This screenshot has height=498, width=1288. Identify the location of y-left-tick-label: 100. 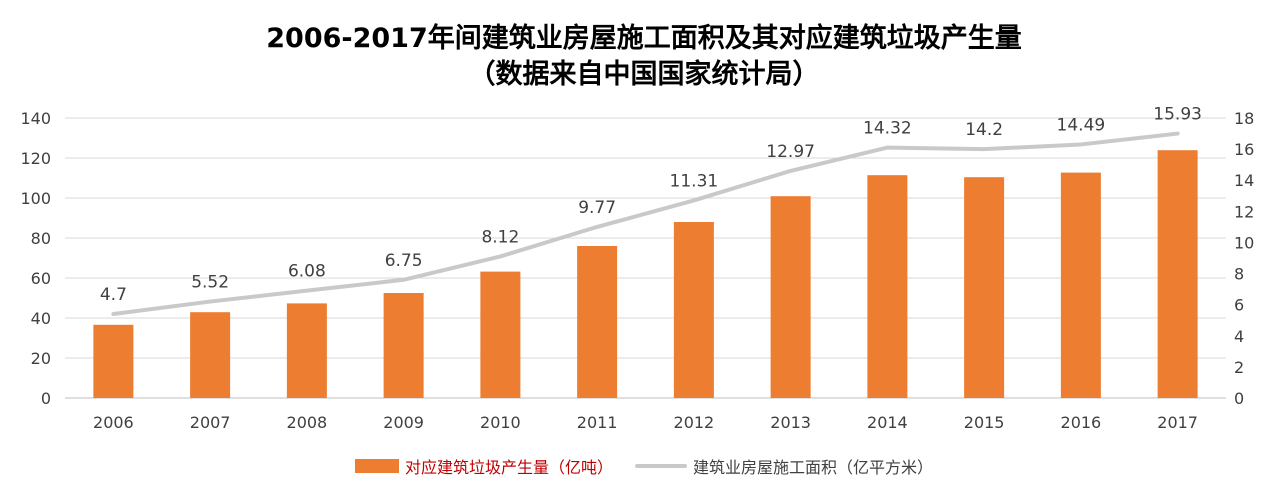
(35, 198).